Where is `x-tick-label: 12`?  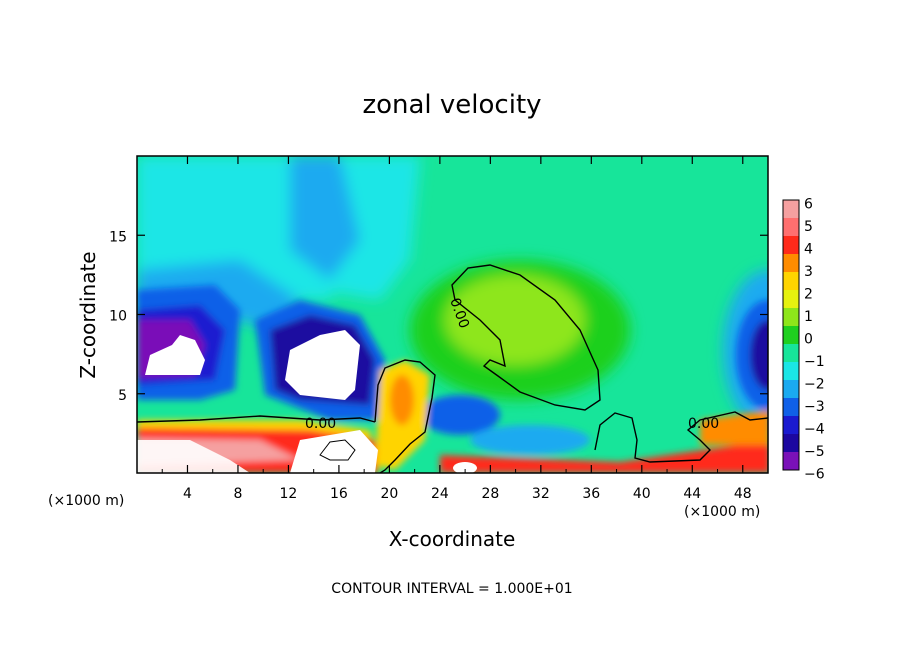
x-tick-label: 12 is located at coordinates (289, 494).